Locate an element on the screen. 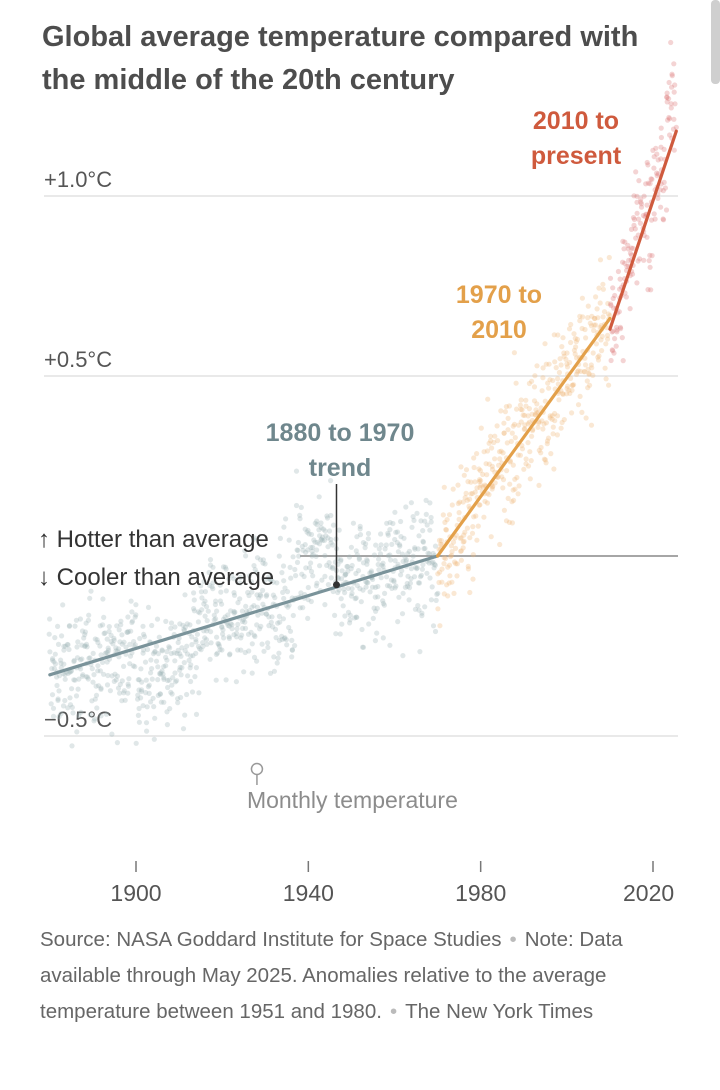 Image resolution: width=720 pixels, height=1090 pixels. scrollbar is located at coordinates (715, 42).